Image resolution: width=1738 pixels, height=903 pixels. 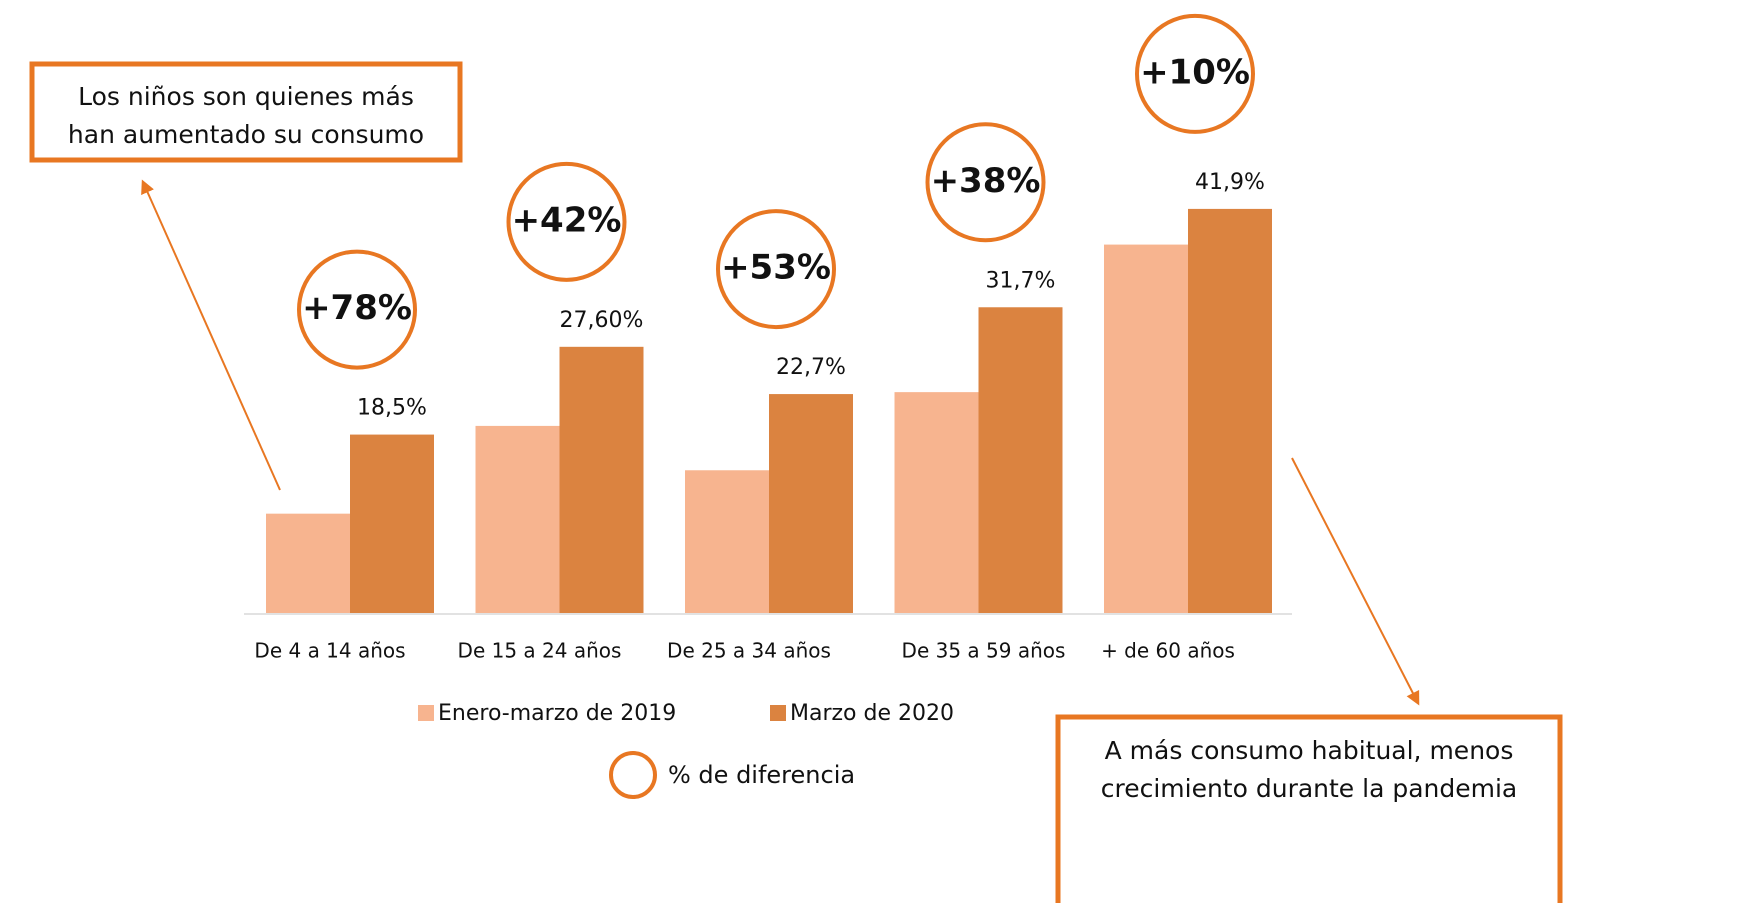 What do you see at coordinates (984, 651) in the screenshot?
I see `x-tick-label: De 35 a 59 años` at bounding box center [984, 651].